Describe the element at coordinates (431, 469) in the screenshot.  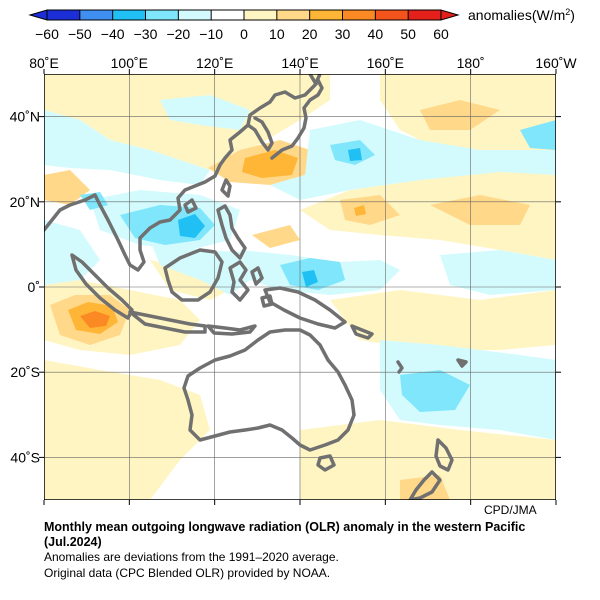
I see `coastline-new-zealand` at that location.